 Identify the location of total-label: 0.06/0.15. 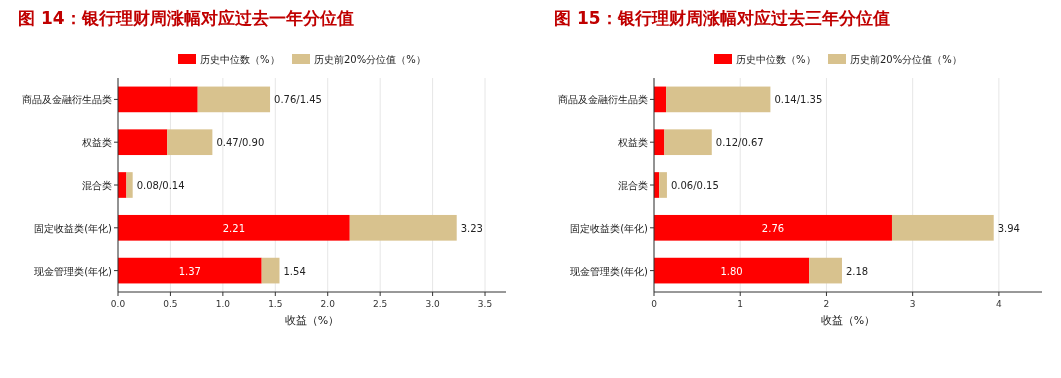
(694, 185).